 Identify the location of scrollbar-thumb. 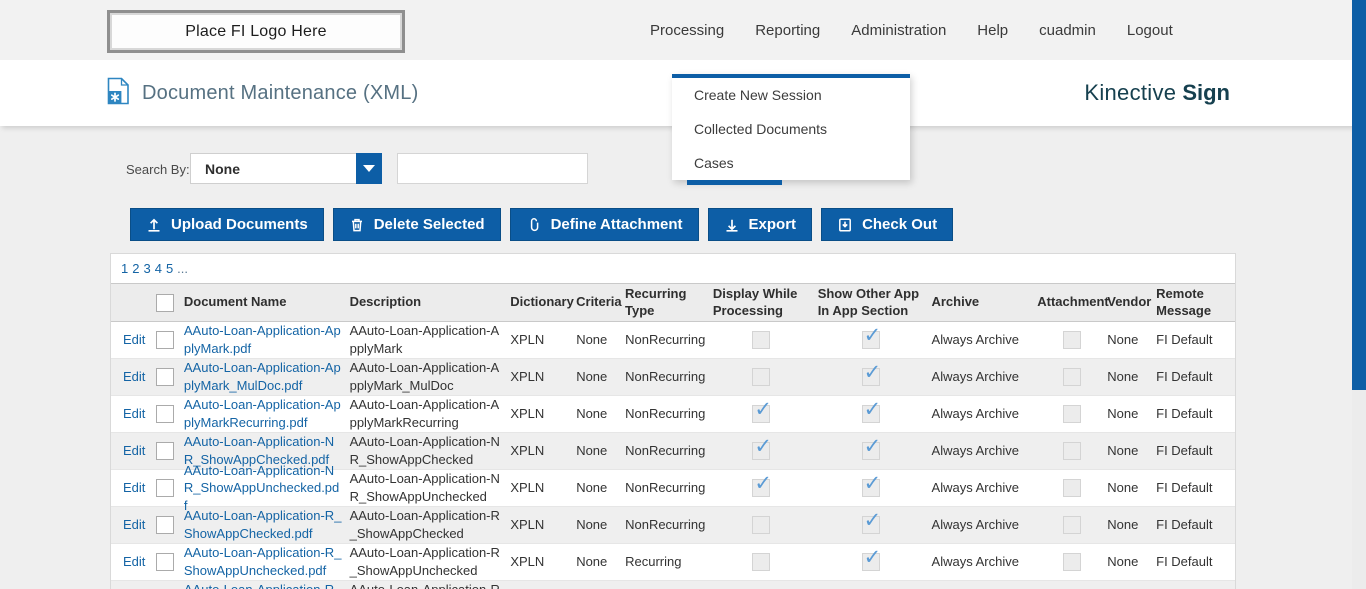
(1359, 195).